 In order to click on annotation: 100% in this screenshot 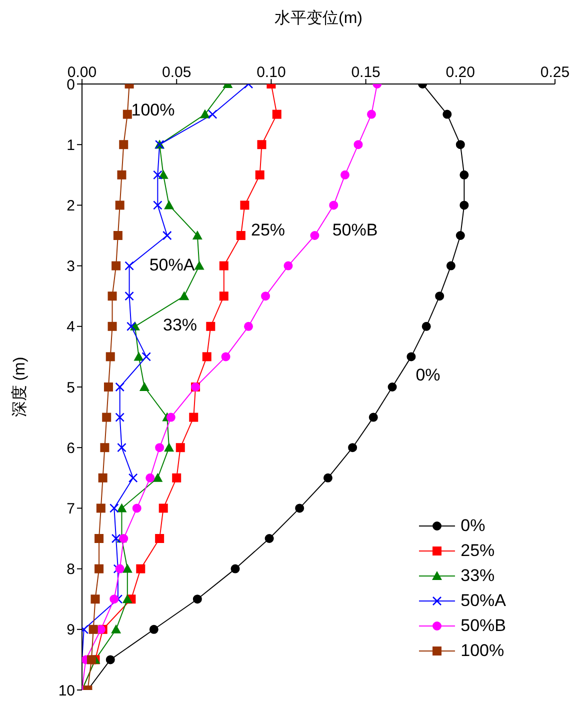, I will do `click(153, 110)`.